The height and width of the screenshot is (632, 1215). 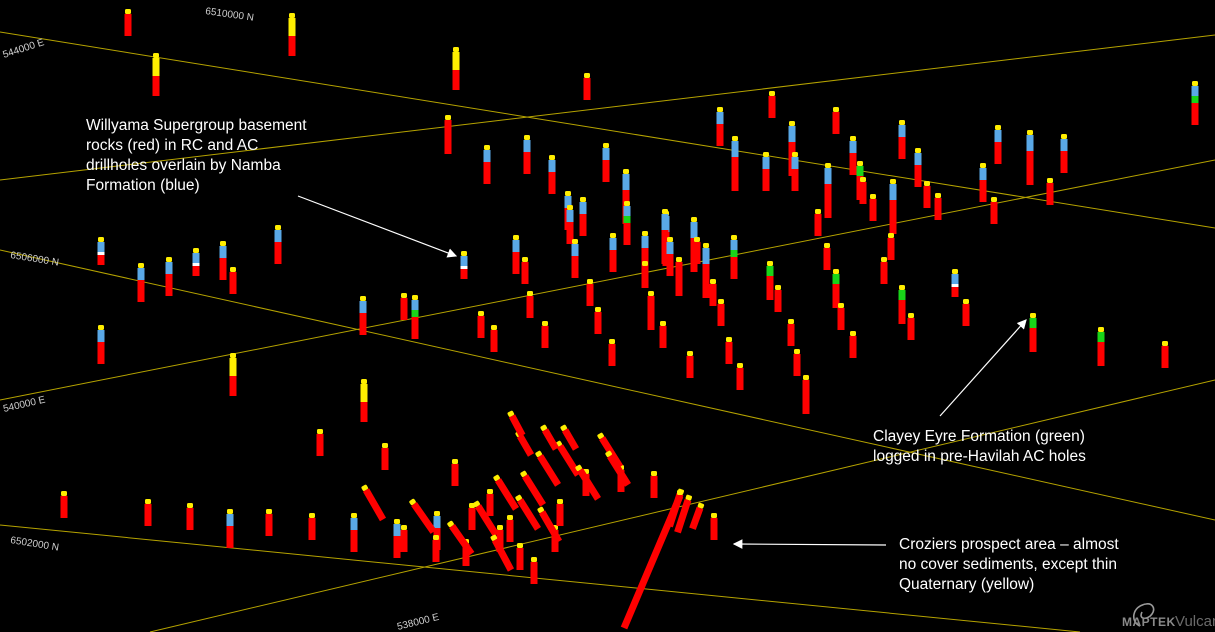 I want to click on interval-eyre, so click(x=770, y=271).